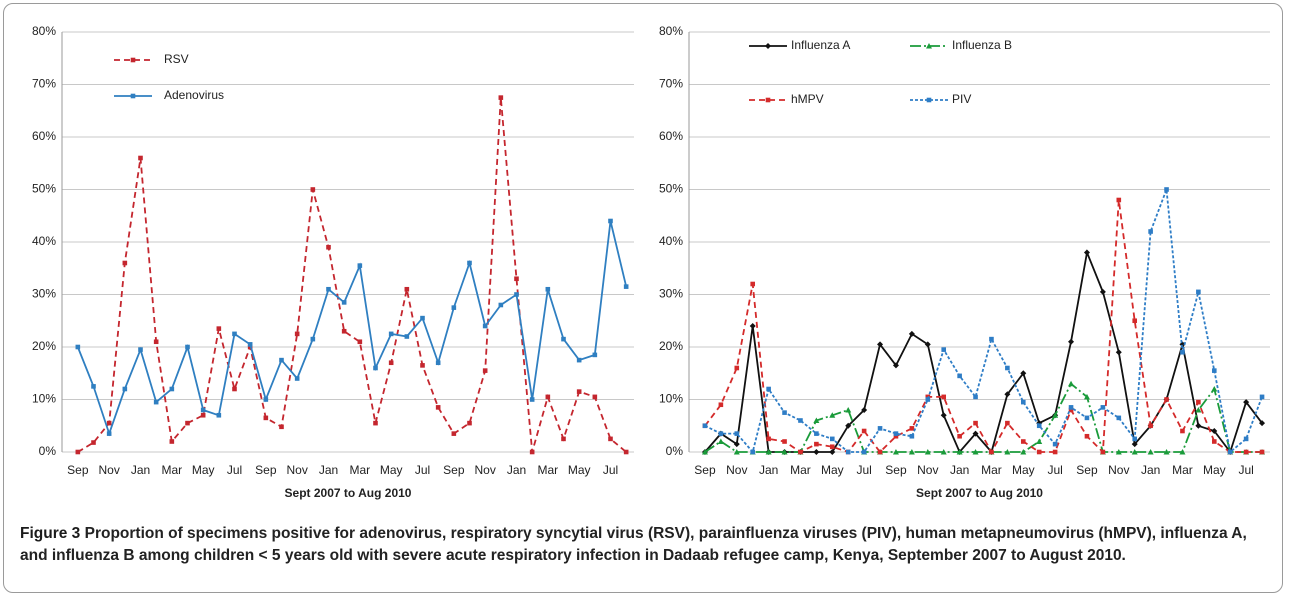  I want to click on legend-label: PIV, so click(961, 99).